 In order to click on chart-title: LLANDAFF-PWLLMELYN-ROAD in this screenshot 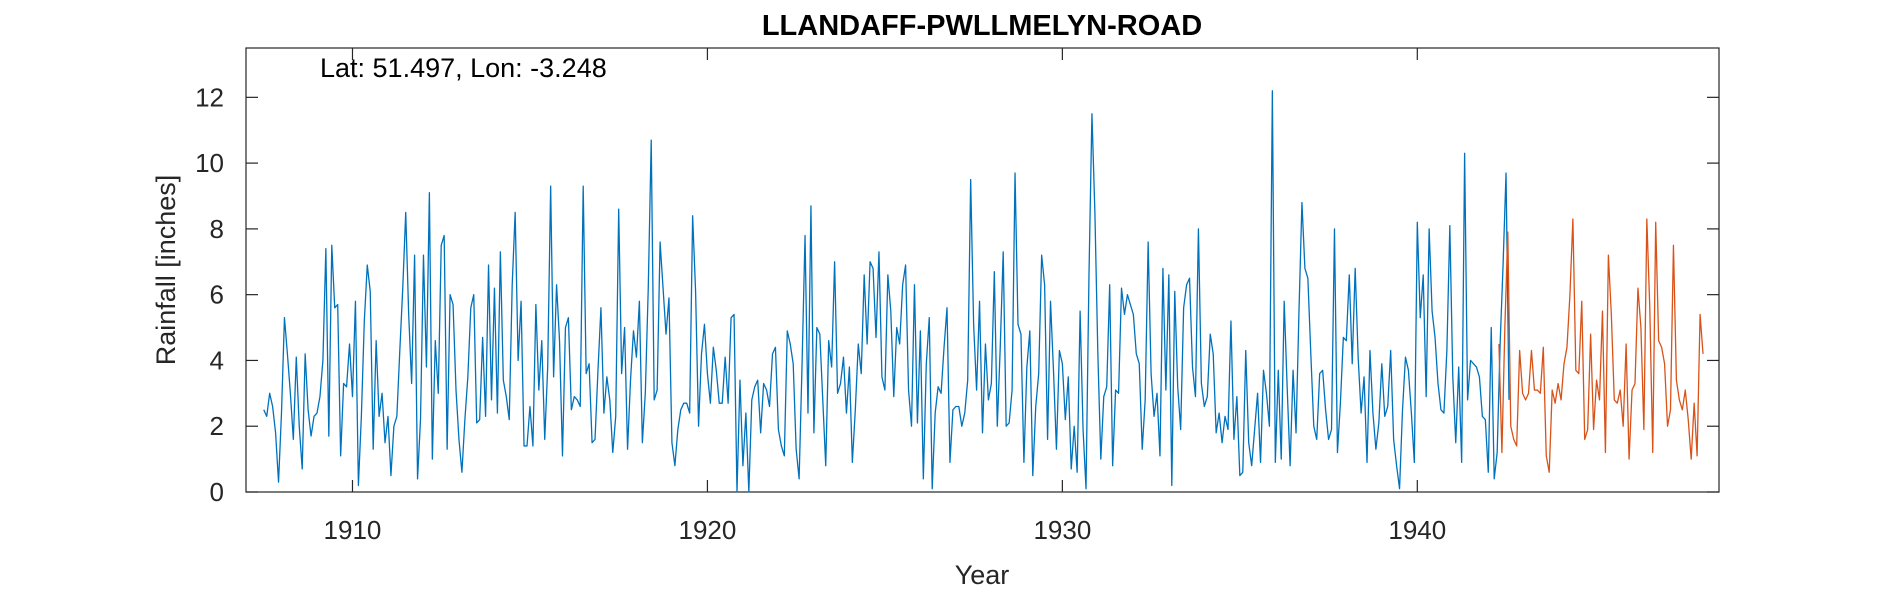, I will do `click(982, 26)`.